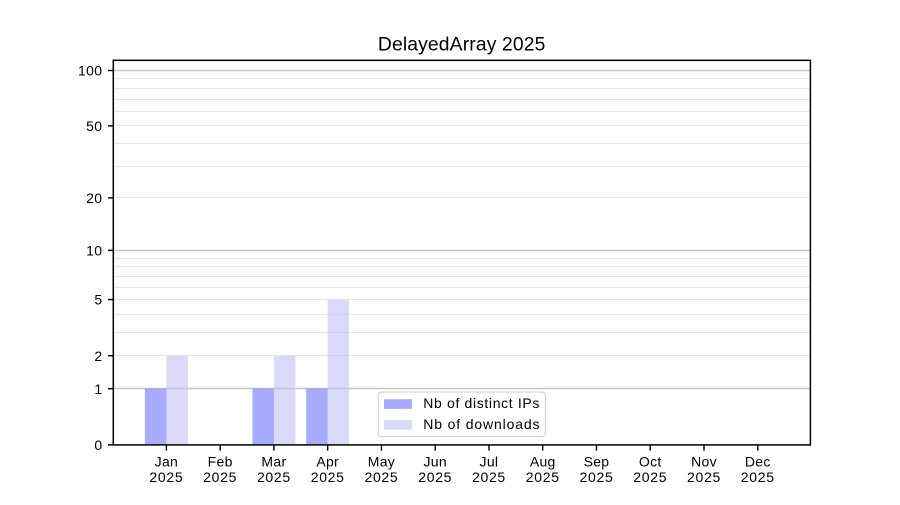  Describe the element at coordinates (327, 461) in the screenshot. I see `svg-text: Apr` at that location.